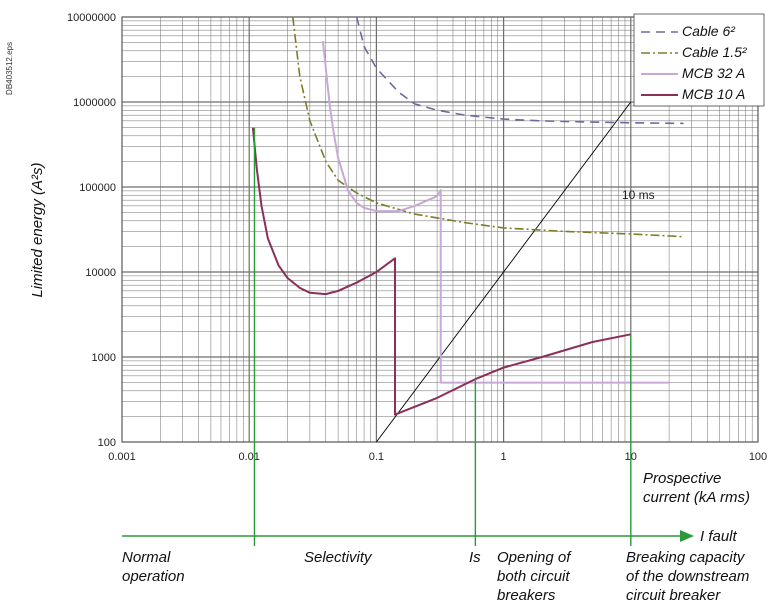 The width and height of the screenshot is (771, 607). Describe the element at coordinates (91, 18) in the screenshot. I see `y-tick-label: 10000000` at that location.